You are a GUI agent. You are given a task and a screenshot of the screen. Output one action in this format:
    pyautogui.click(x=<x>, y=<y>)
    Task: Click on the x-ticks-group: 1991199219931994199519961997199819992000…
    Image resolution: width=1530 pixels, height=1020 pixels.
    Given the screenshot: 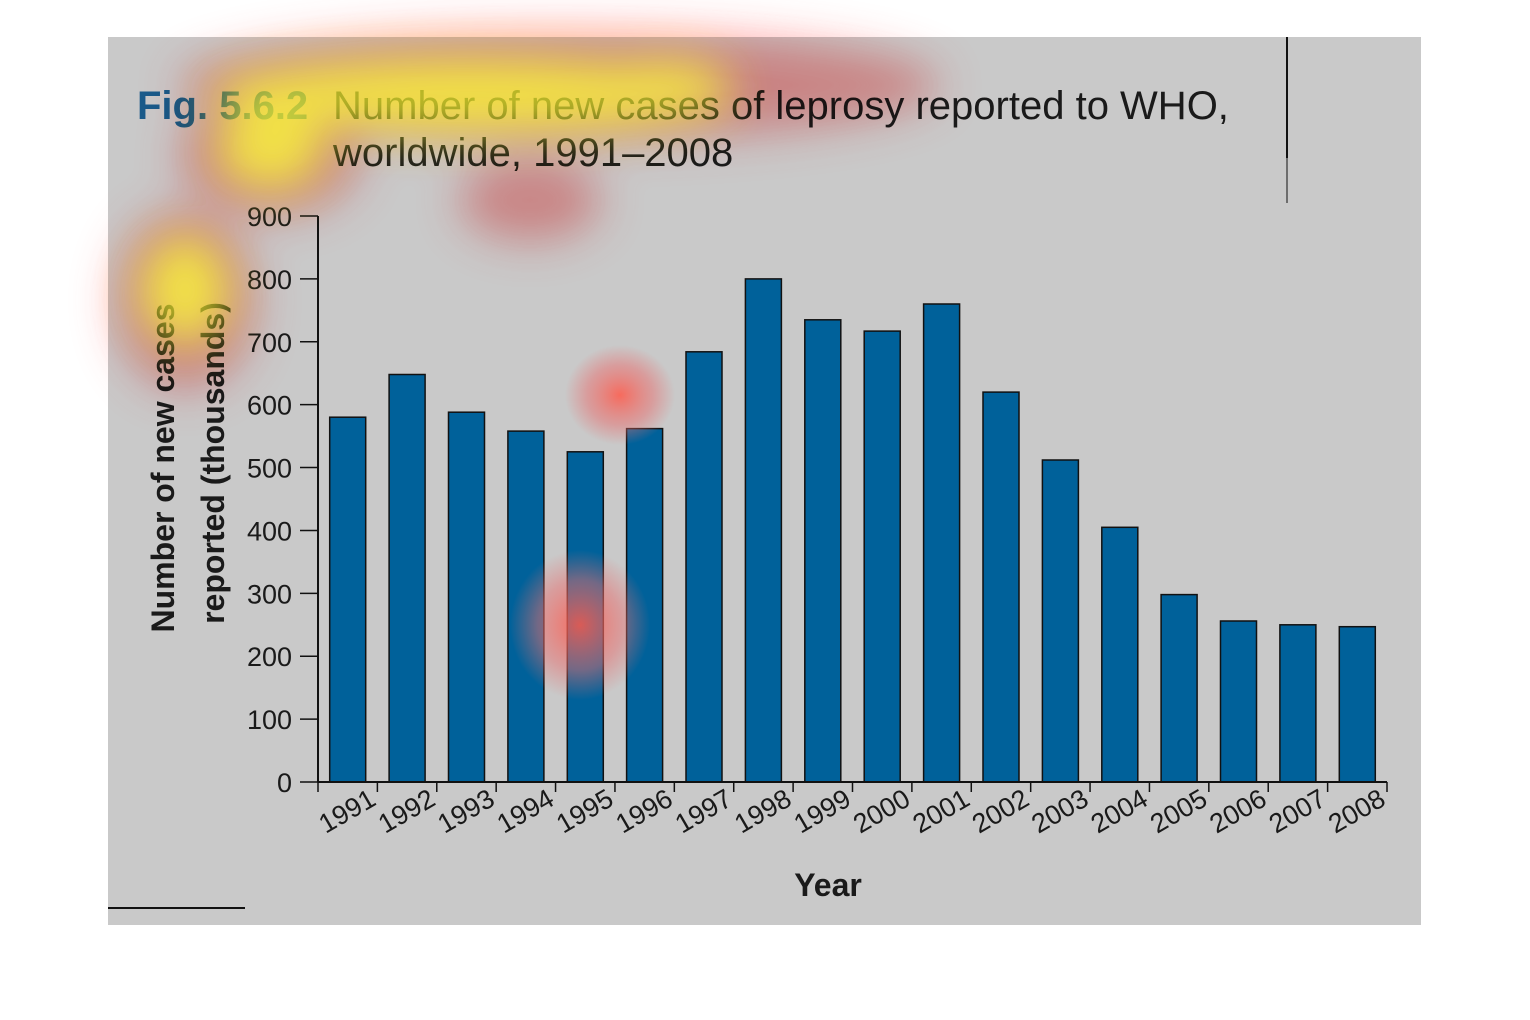 What is the action you would take?
    pyautogui.click(x=852, y=810)
    